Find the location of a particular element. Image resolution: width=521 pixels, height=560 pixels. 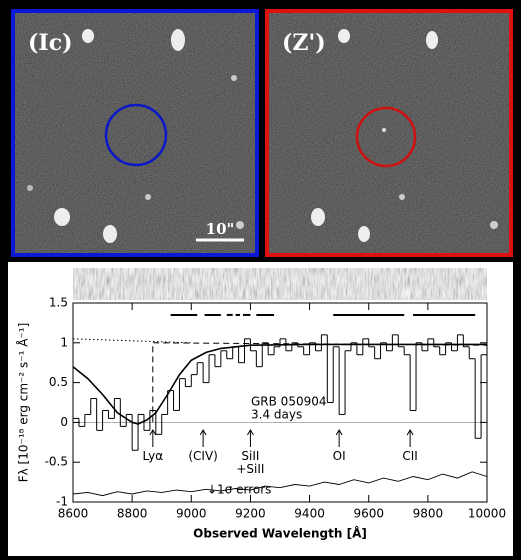

error-spectrum is located at coordinates (280, 484).